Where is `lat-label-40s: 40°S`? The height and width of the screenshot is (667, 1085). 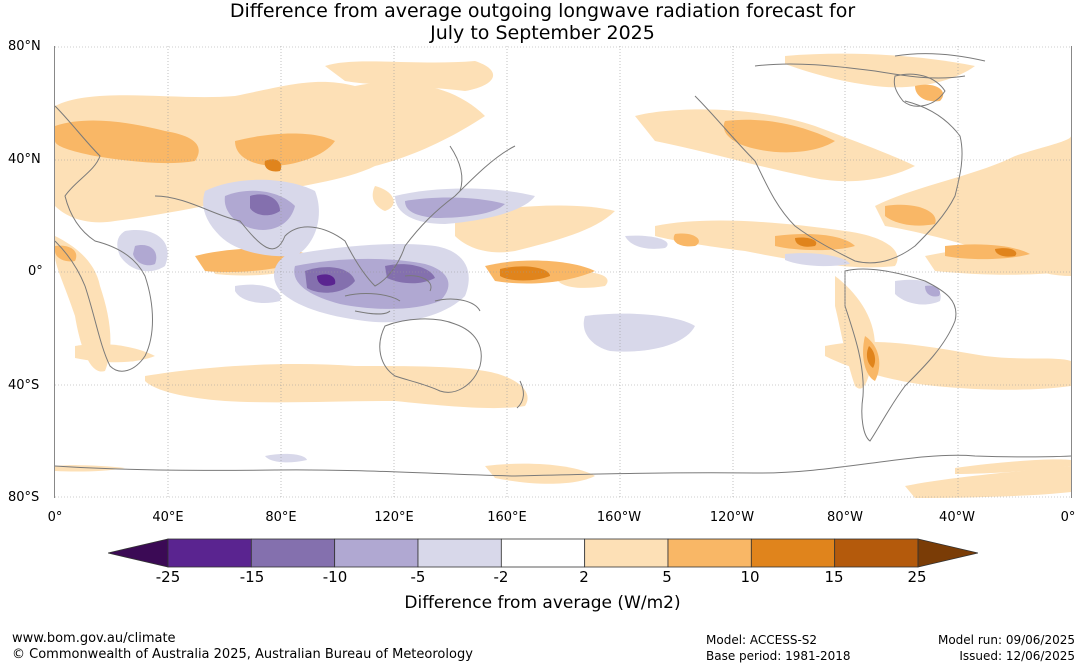
lat-label-40s: 40°S is located at coordinates (24, 385).